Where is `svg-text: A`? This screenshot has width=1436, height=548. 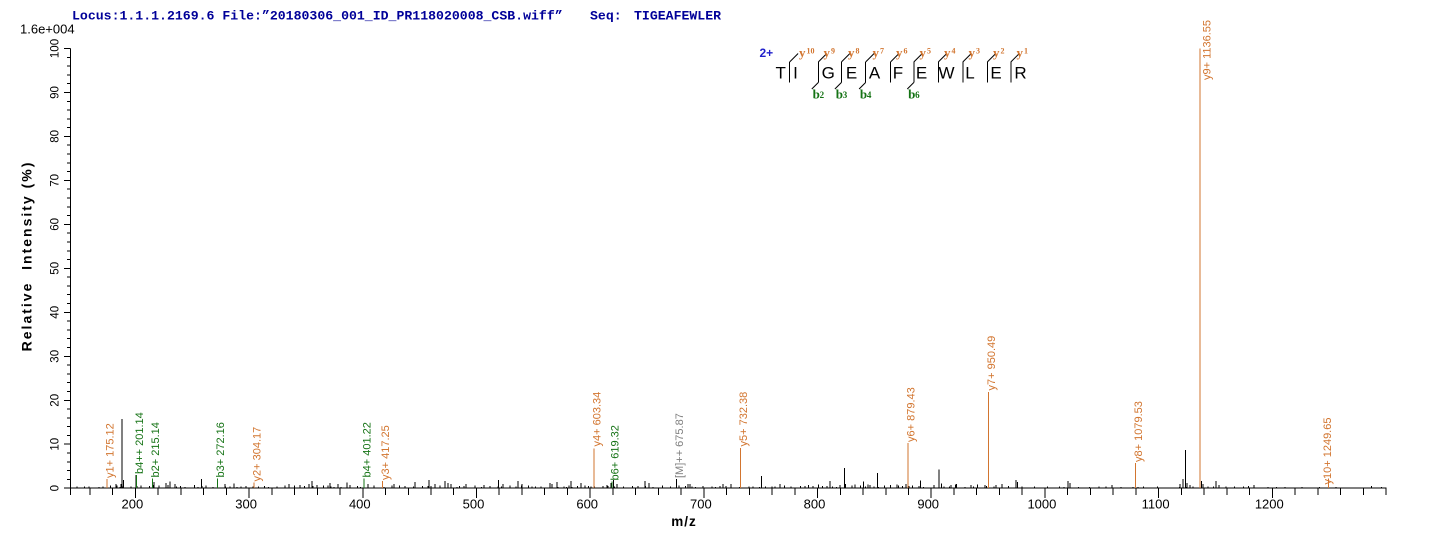
svg-text: A is located at coordinates (875, 72).